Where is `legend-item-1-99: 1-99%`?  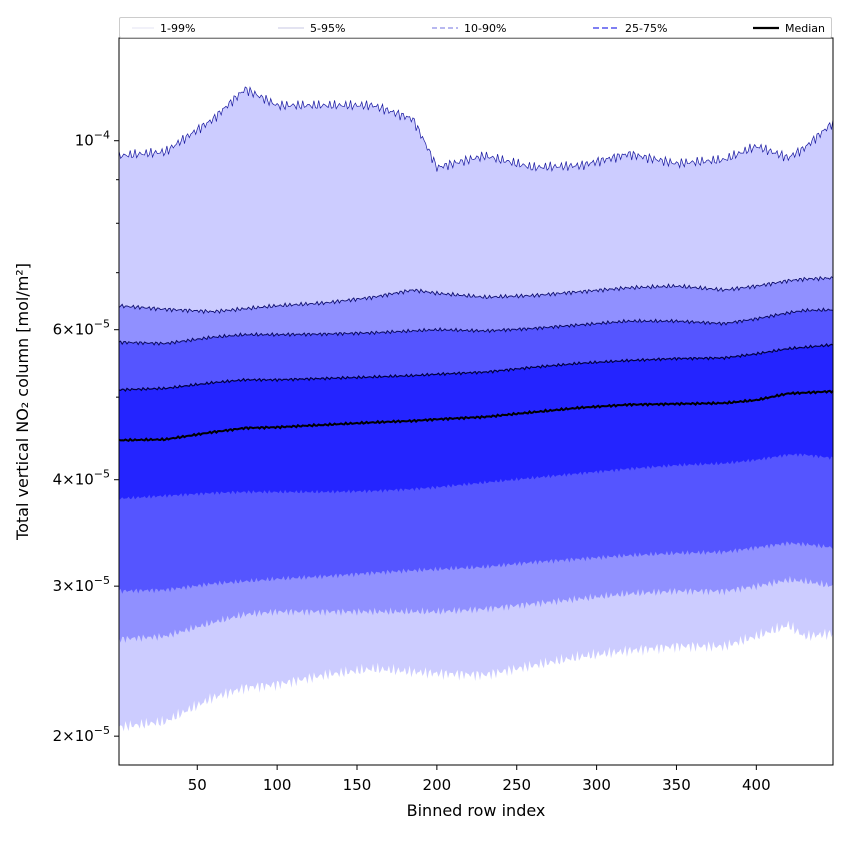
legend-item-1-99: 1-99% is located at coordinates (163, 28).